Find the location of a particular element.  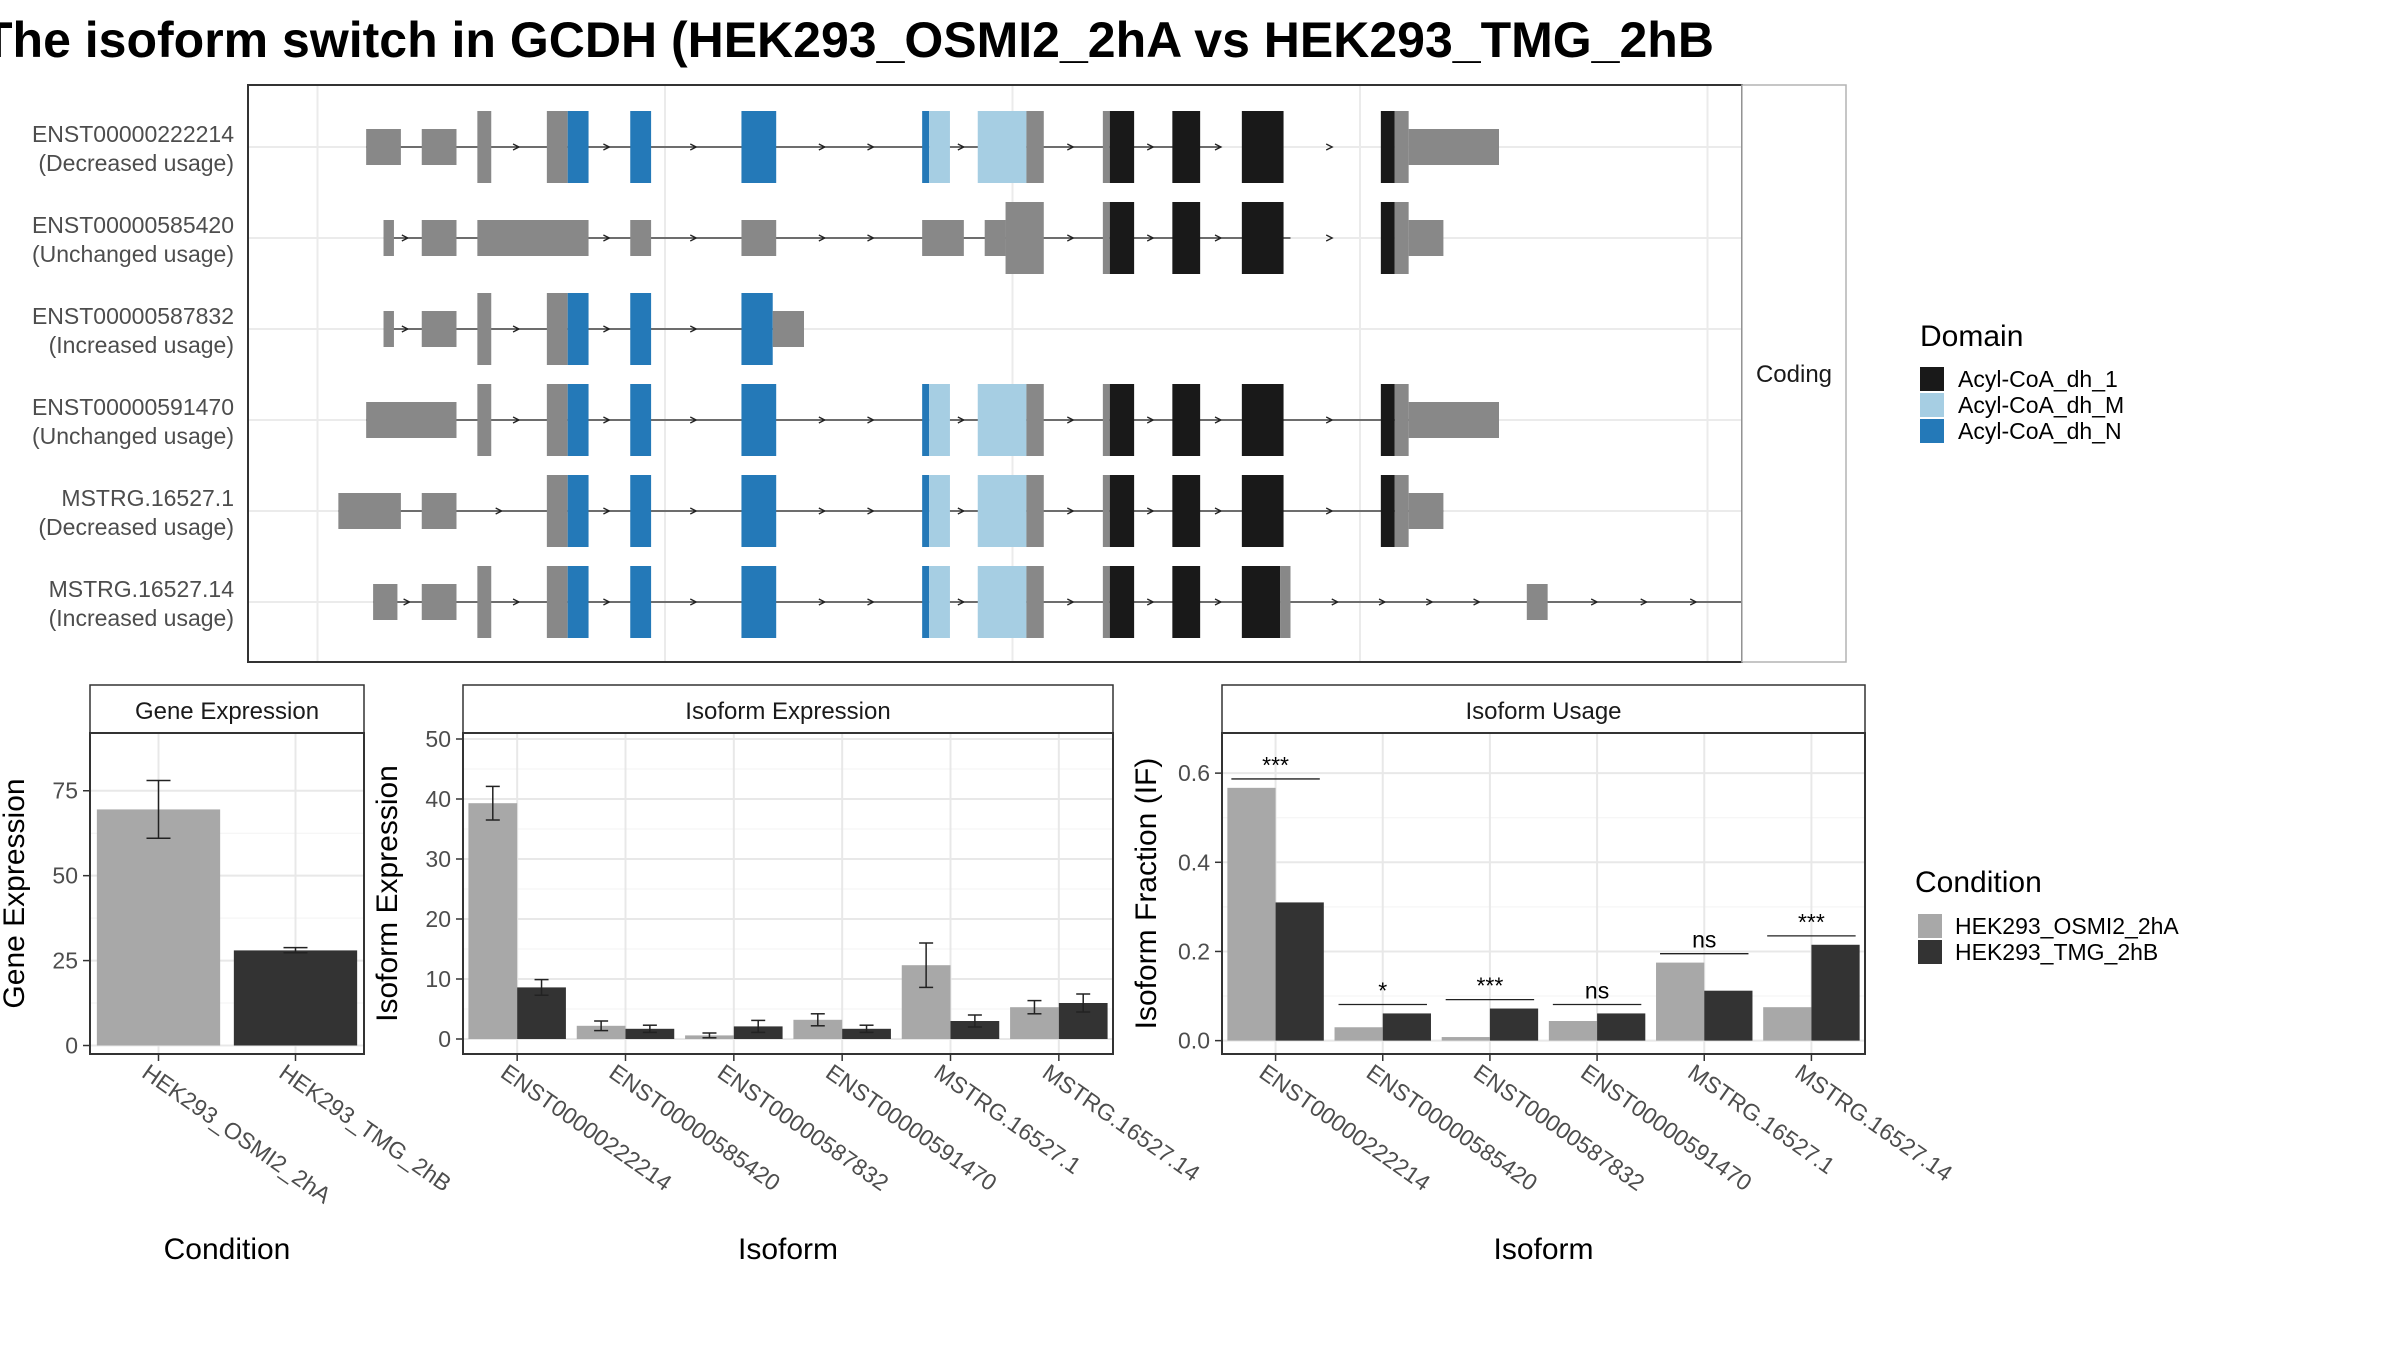

transcript-name-label: ENST00000585420 is located at coordinates (133, 225).